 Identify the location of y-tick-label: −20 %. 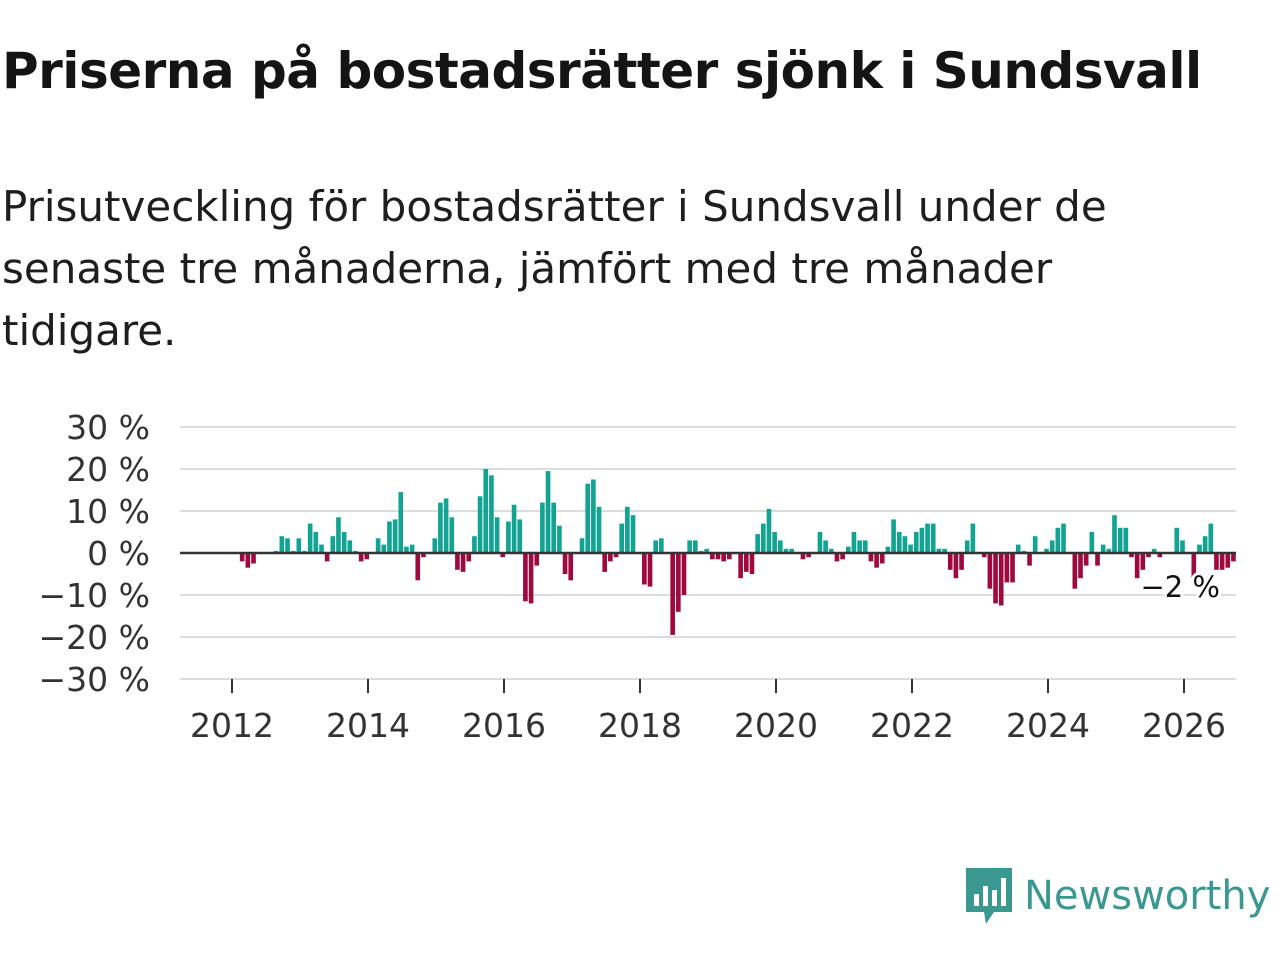
(95, 637).